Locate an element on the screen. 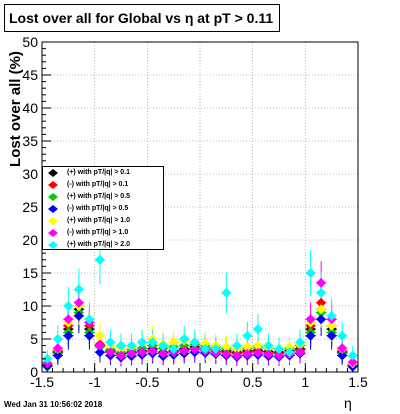 Image resolution: width=400 pixels, height=414 pixels. y-tick-label: 10 is located at coordinates (30, 306).